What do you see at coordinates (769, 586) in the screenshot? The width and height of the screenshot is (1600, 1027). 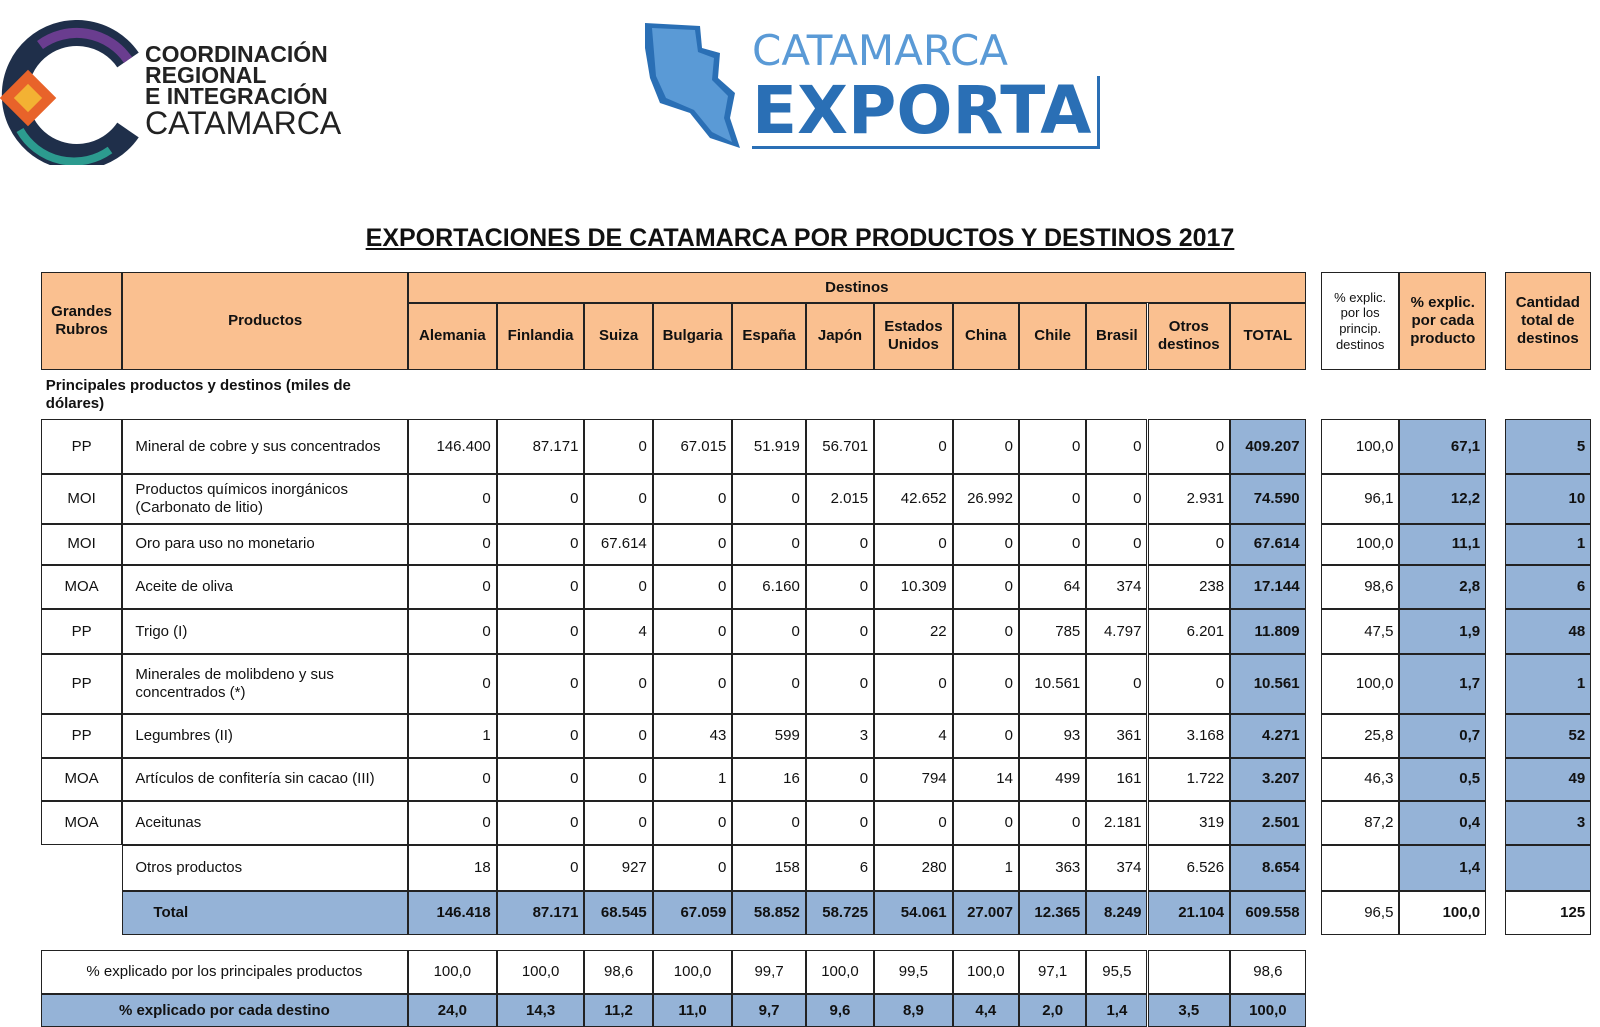 I see `value-cell: 6.160` at bounding box center [769, 586].